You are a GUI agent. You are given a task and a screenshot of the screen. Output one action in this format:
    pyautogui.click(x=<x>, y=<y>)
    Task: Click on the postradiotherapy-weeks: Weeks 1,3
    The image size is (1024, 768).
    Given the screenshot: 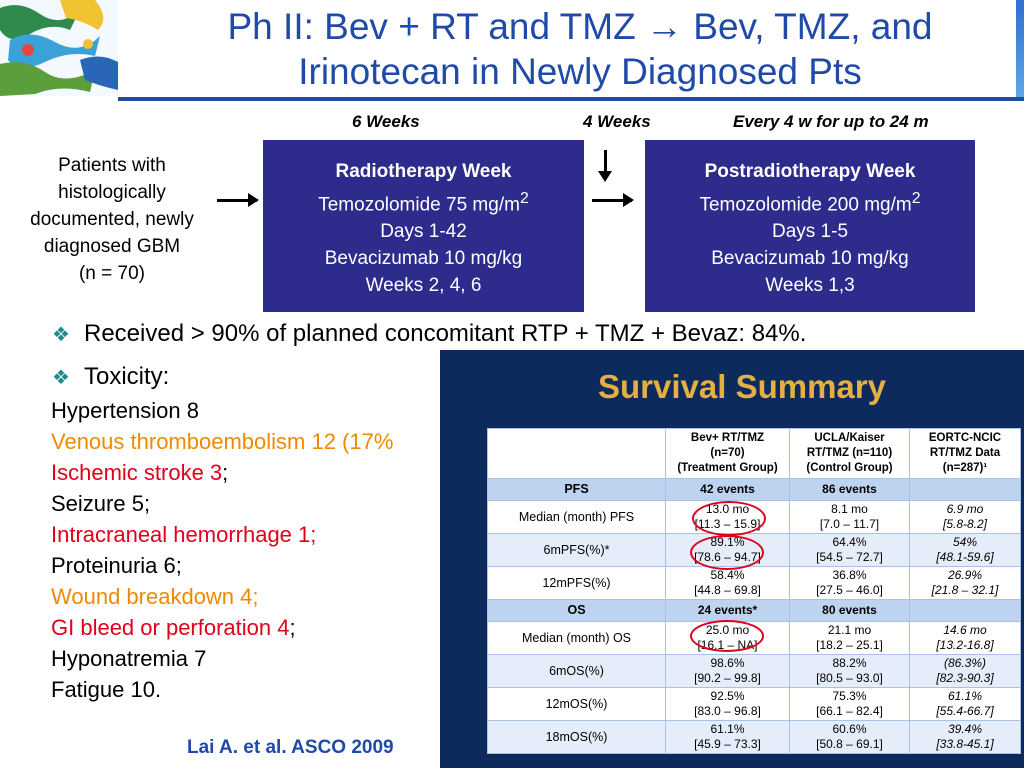 What is the action you would take?
    pyautogui.click(x=810, y=286)
    